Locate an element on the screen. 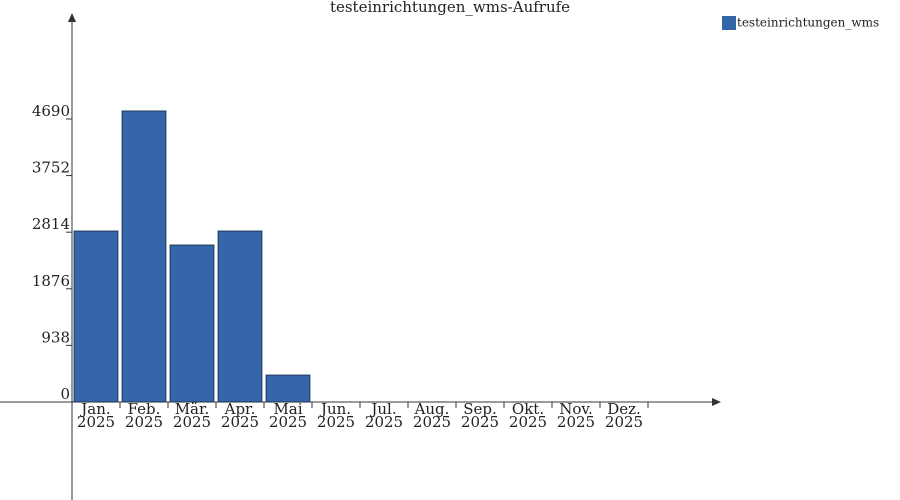 This screenshot has width=900, height=500. x-tick-label: Dez. 2025 is located at coordinates (624, 415).